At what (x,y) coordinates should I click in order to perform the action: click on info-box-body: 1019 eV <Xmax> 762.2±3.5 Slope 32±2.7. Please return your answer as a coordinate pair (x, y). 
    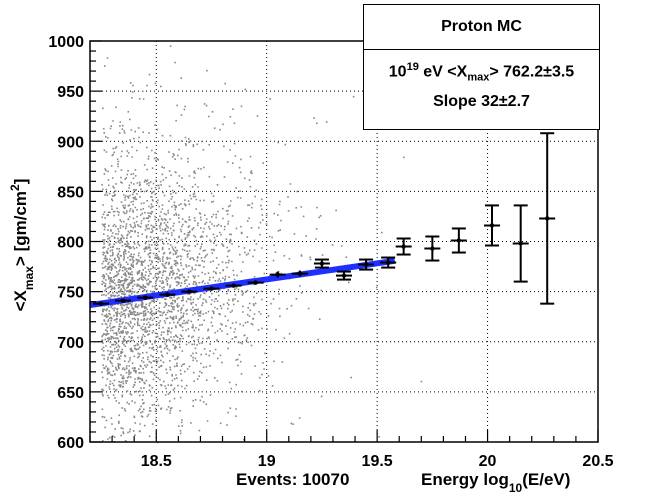
    Looking at the image, I should click on (481, 84).